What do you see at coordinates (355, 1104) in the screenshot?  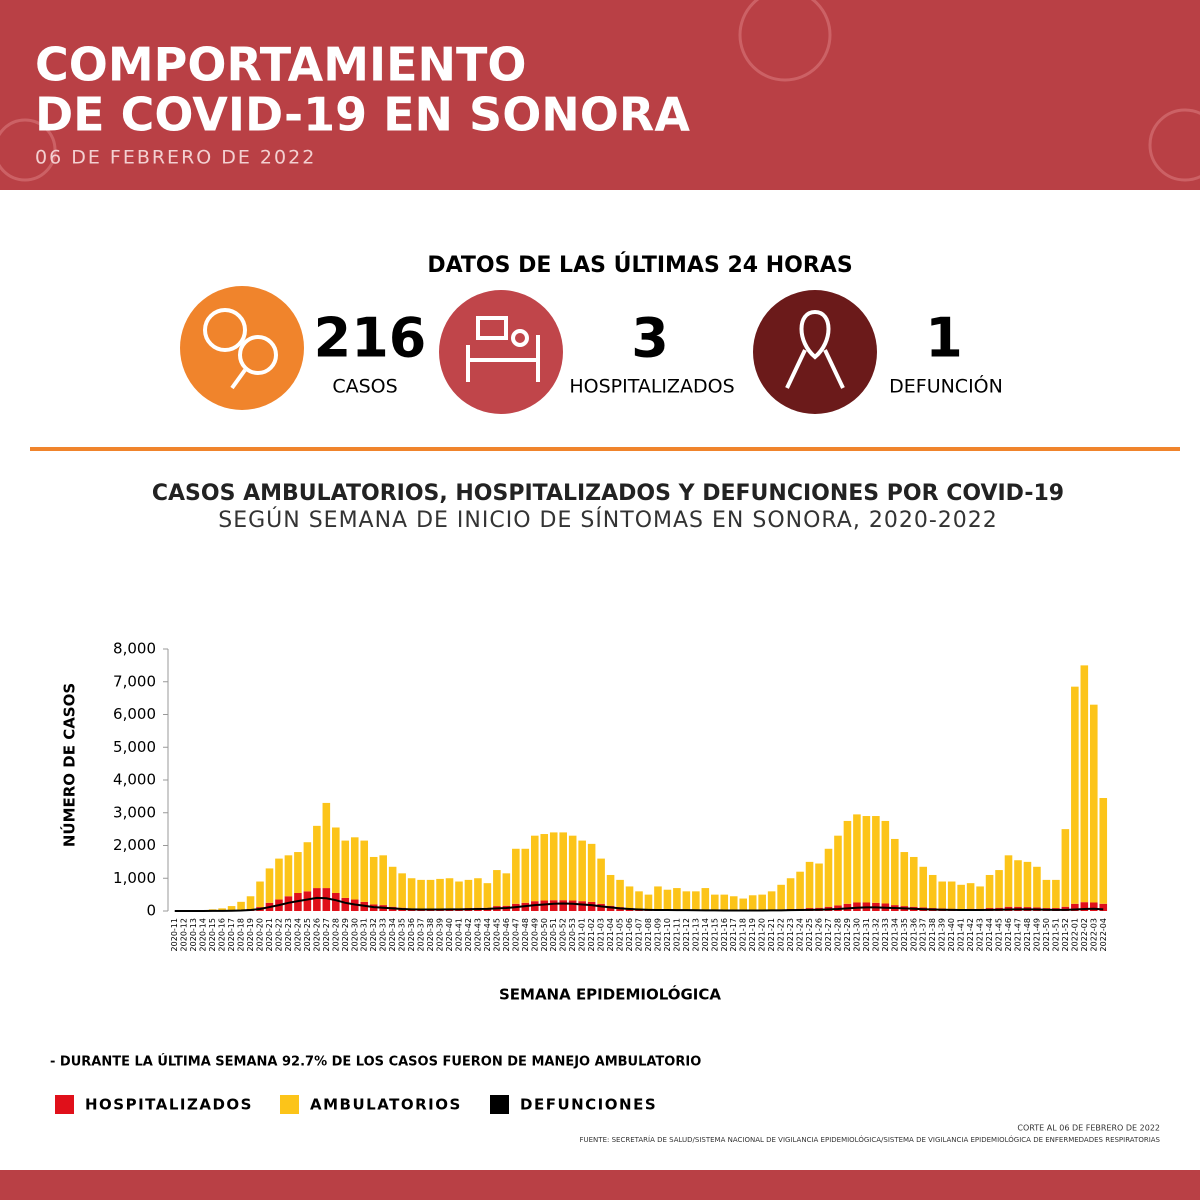 I see `legend: HOSPITALIZADOS AMBULATORIOS DEFUNCIONES` at bounding box center [355, 1104].